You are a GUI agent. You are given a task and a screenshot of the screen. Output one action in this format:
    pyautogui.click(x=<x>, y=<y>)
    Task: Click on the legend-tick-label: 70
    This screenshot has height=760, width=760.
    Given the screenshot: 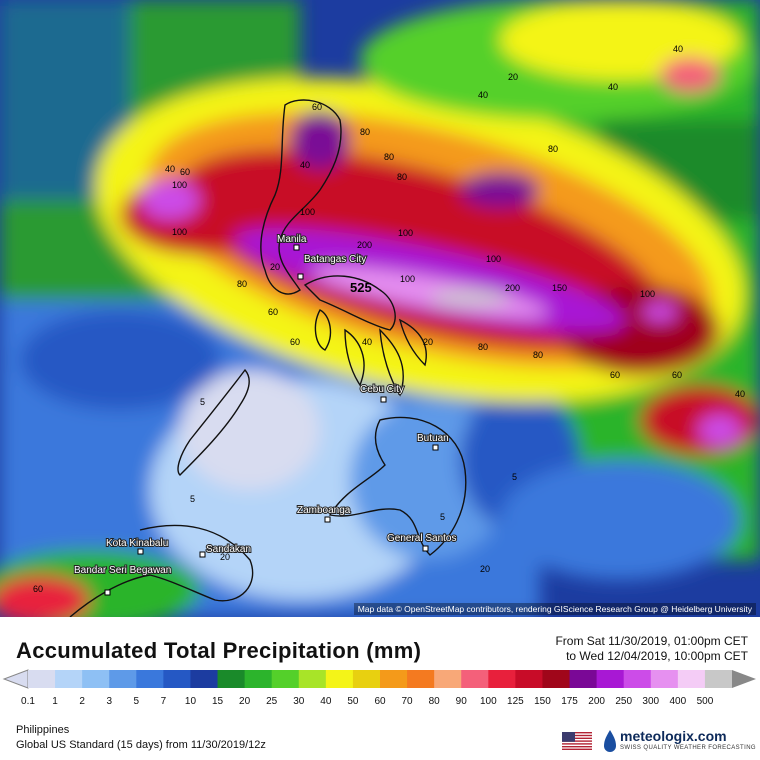 What is the action you would take?
    pyautogui.click(x=407, y=701)
    